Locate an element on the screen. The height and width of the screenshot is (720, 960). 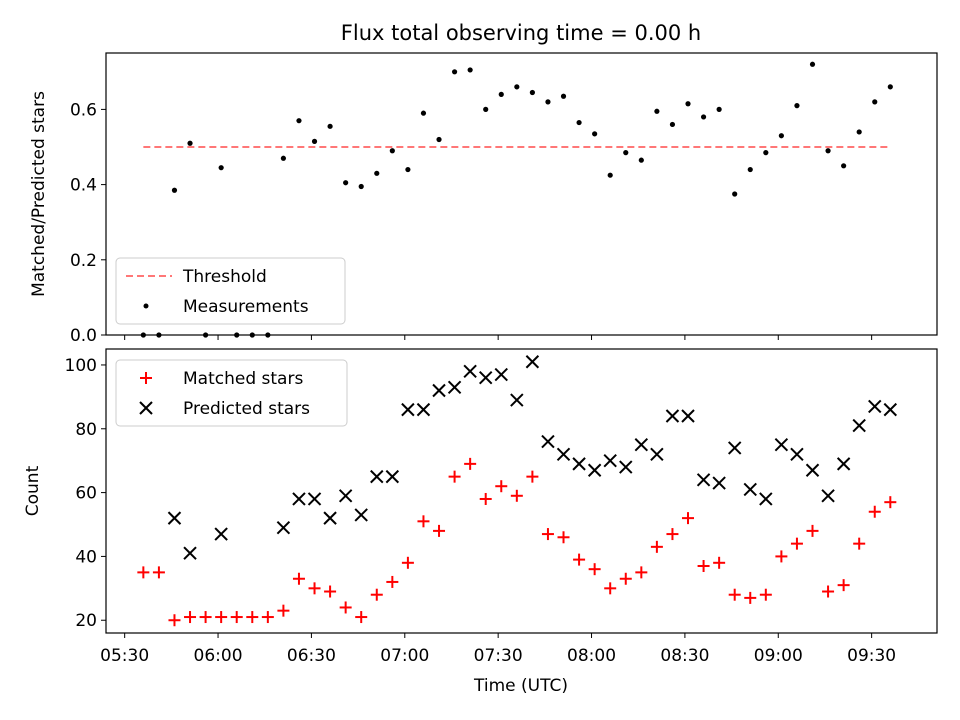
chart-title: Flux total observing time = 0.00 h is located at coordinates (521, 33).